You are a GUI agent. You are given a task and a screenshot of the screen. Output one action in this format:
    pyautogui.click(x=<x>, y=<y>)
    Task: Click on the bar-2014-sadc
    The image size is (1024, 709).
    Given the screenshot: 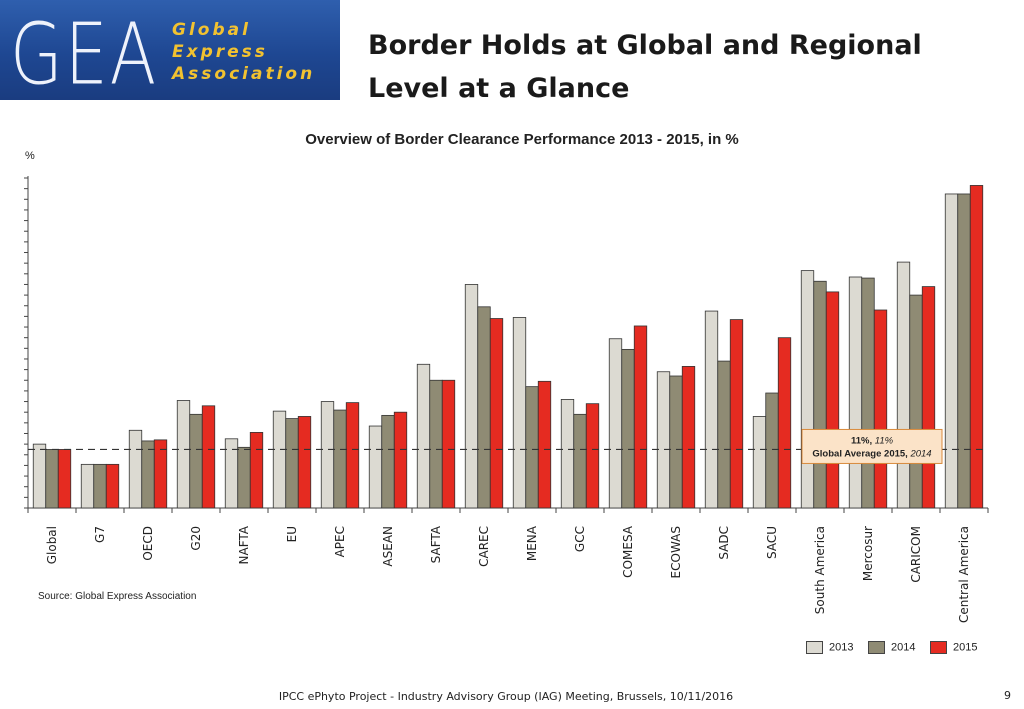 What is the action you would take?
    pyautogui.click(x=724, y=434)
    